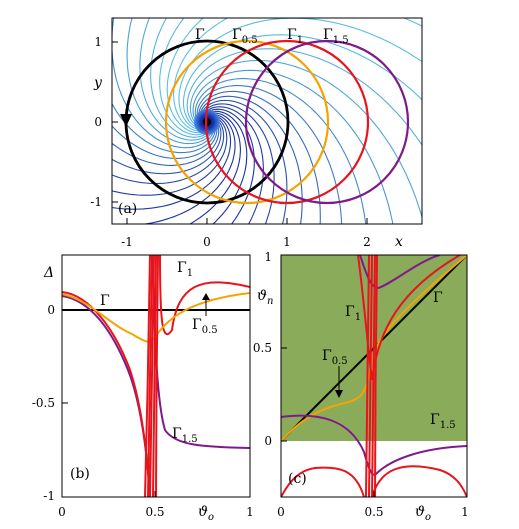 The image size is (519, 529). What do you see at coordinates (43, 403) in the screenshot?
I see `y-tick-label: -0.5` at bounding box center [43, 403].